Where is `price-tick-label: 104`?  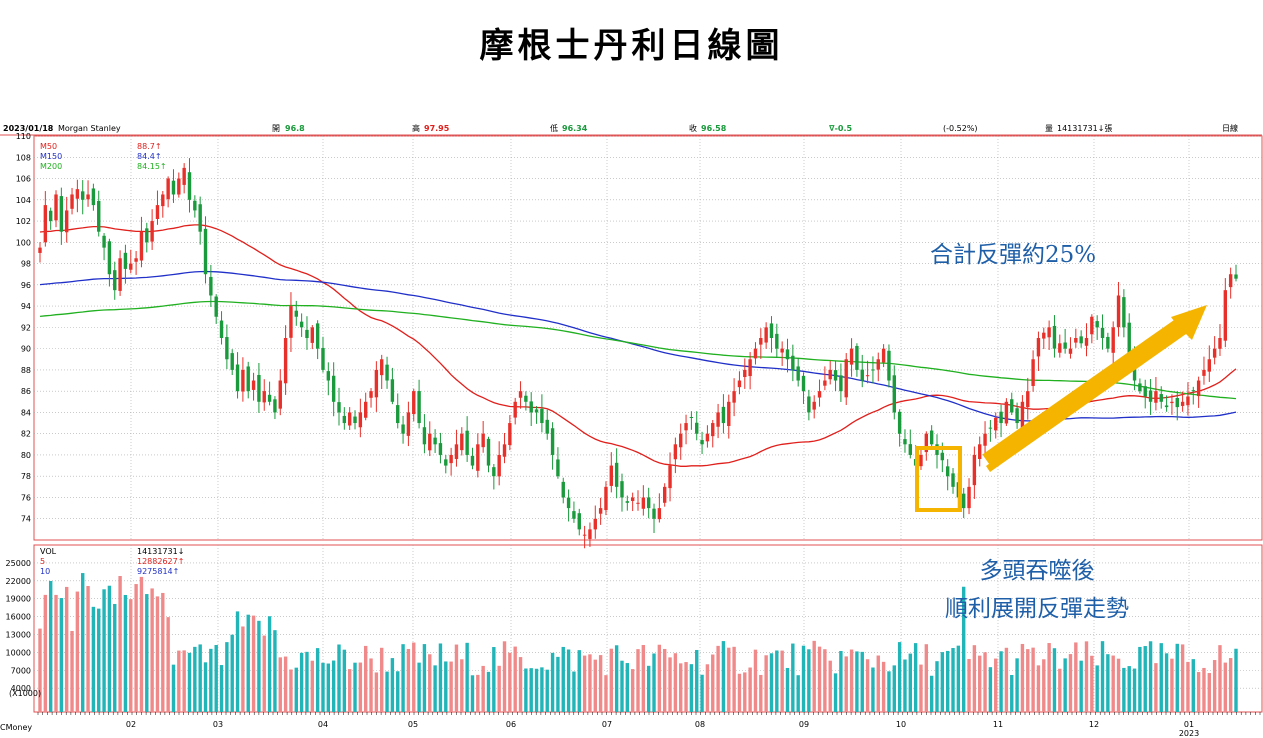 price-tick-label: 104 is located at coordinates (23, 200).